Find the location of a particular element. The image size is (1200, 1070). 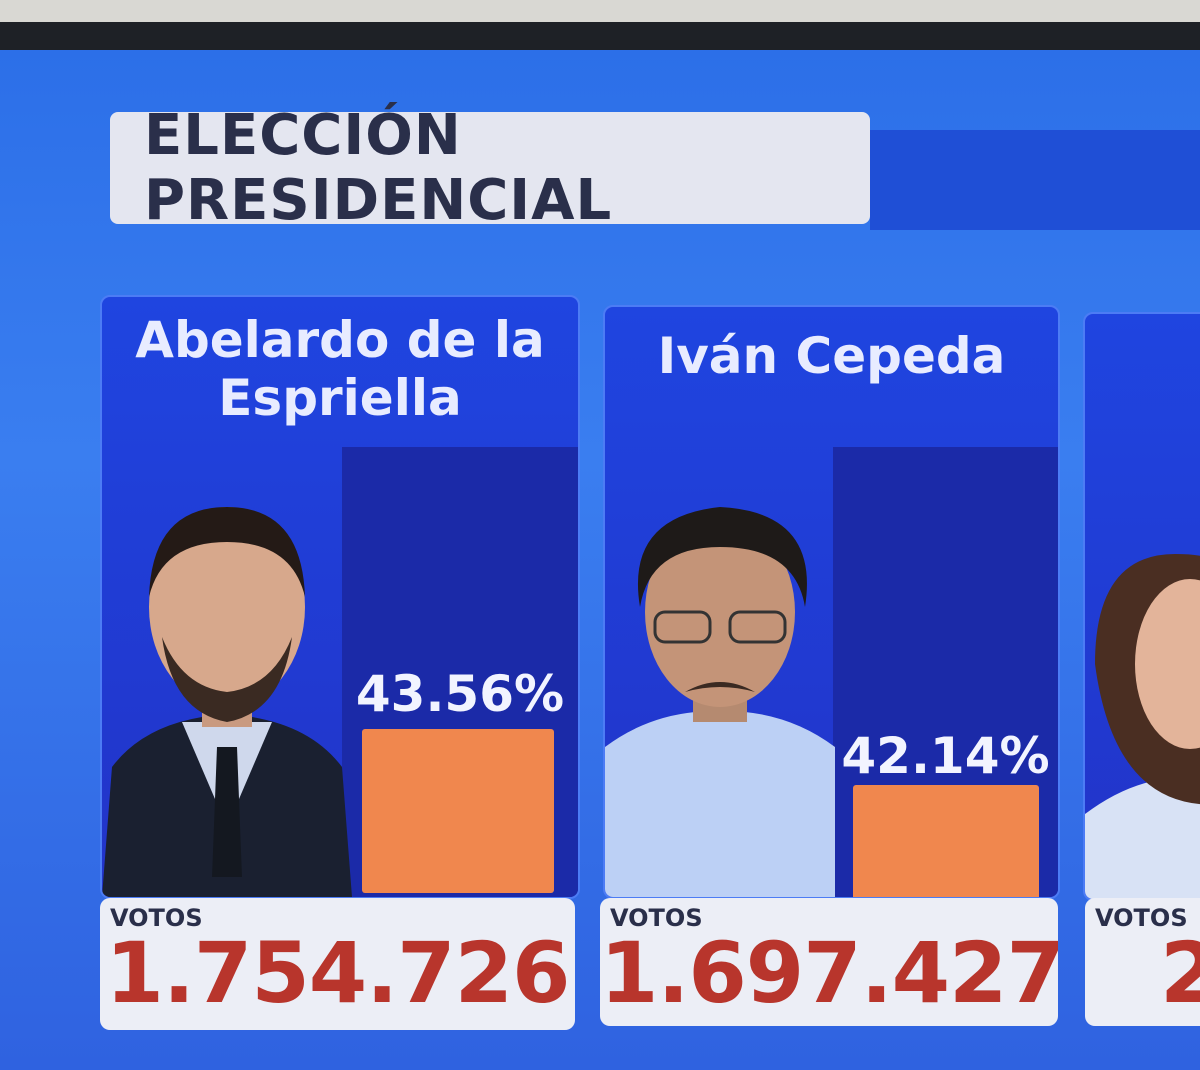

votes-panel: VOTOS 1.754.726 is located at coordinates (337, 964).